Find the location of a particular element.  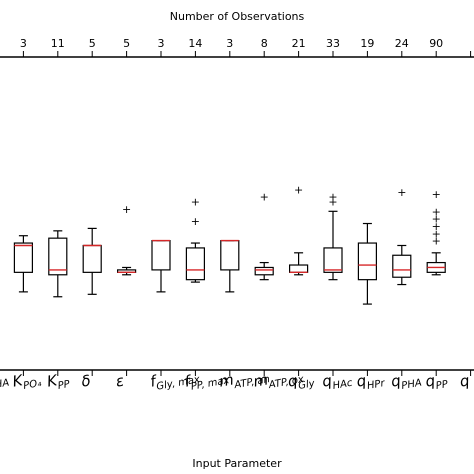

category-label: KPP is located at coordinates (59, 381).